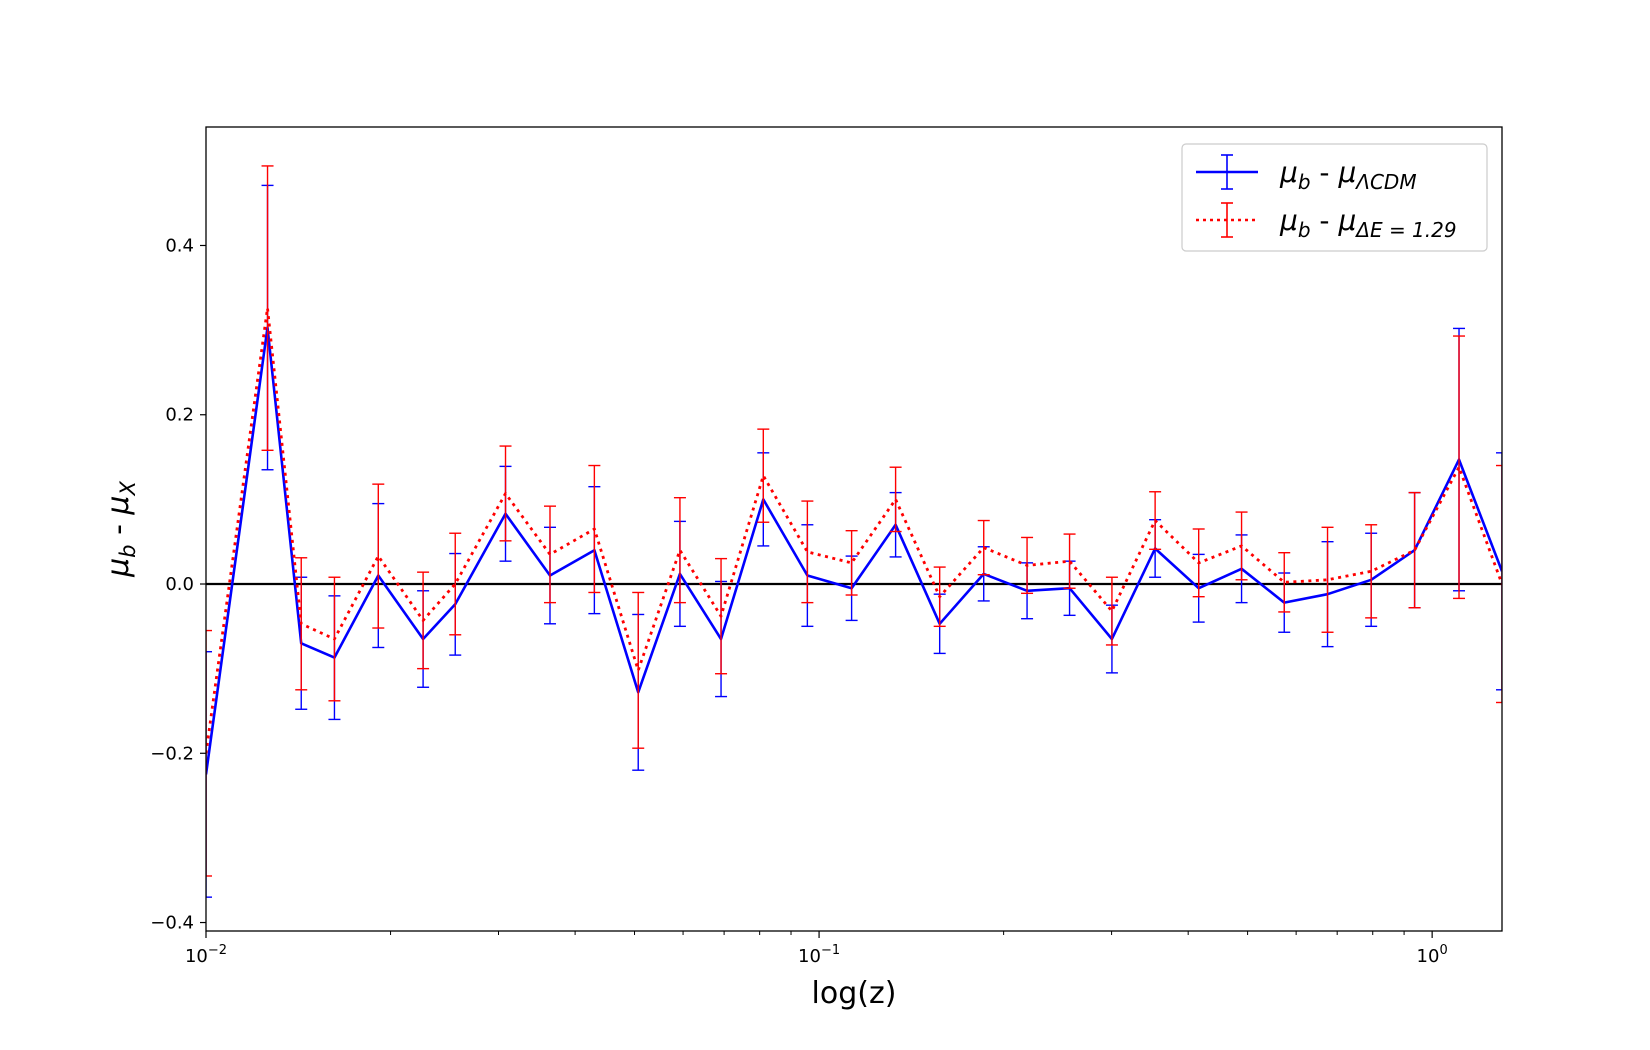 This screenshot has height=1050, width=1650. I want to click on x-axis-label: log(z), so click(854, 993).